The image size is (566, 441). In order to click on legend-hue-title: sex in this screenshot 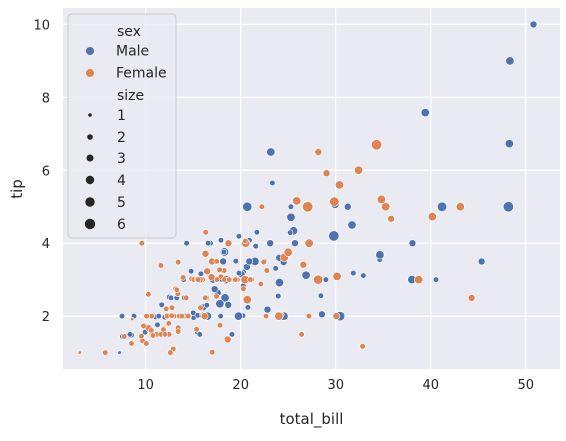, I will do `click(129, 32)`.